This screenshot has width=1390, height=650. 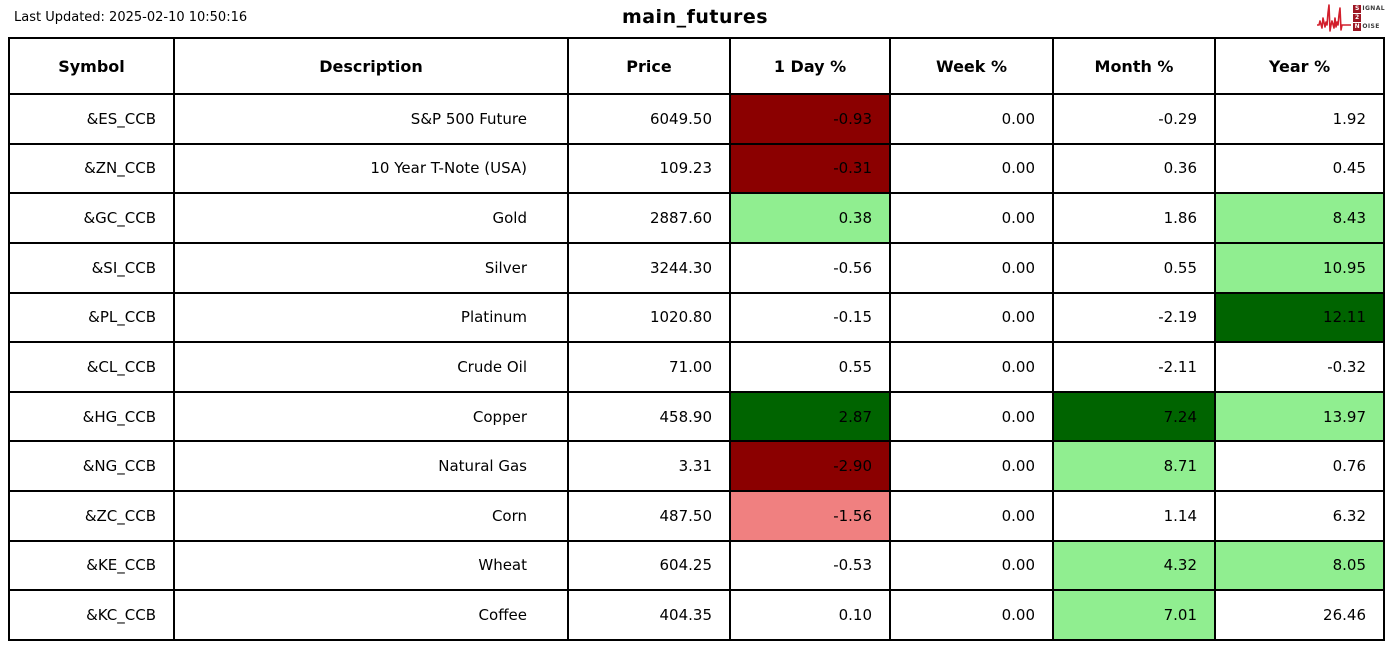 What do you see at coordinates (649, 66) in the screenshot?
I see `column-header-price: Price` at bounding box center [649, 66].